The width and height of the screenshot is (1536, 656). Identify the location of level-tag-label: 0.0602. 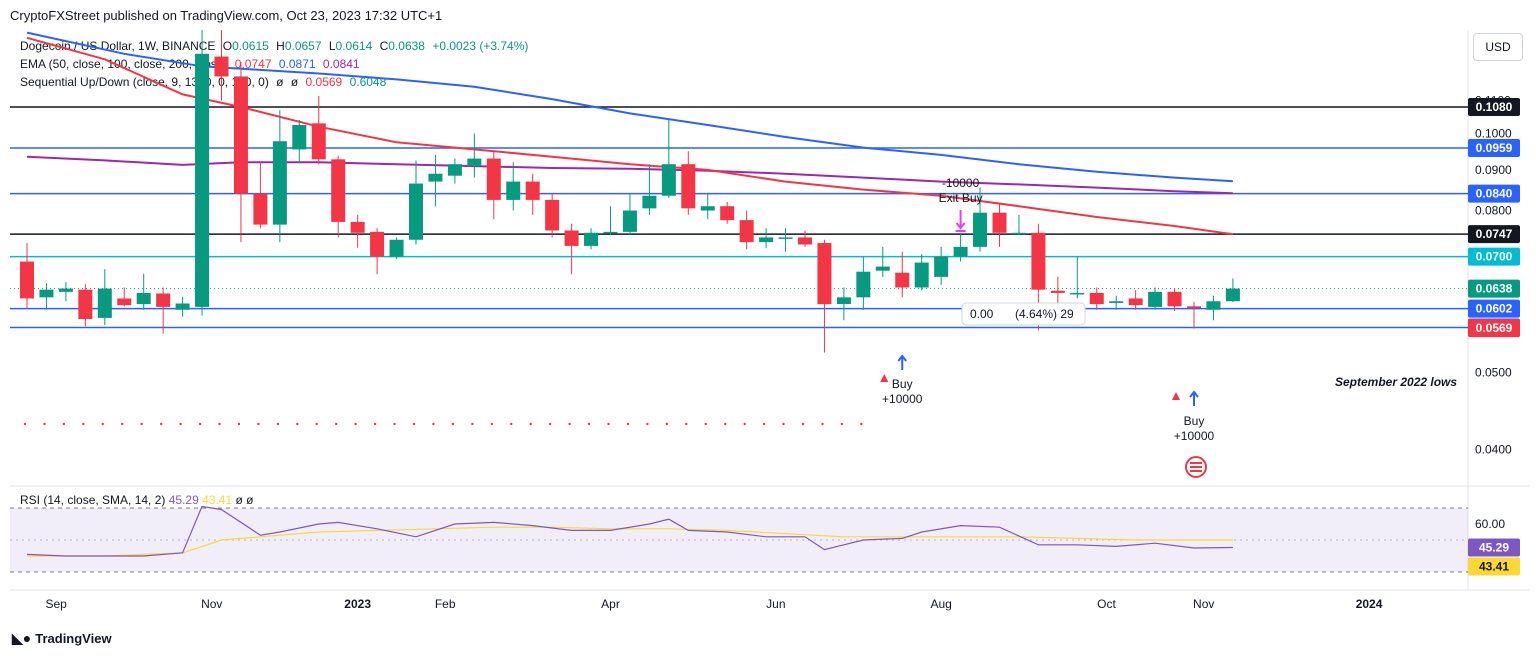
(1494, 309).